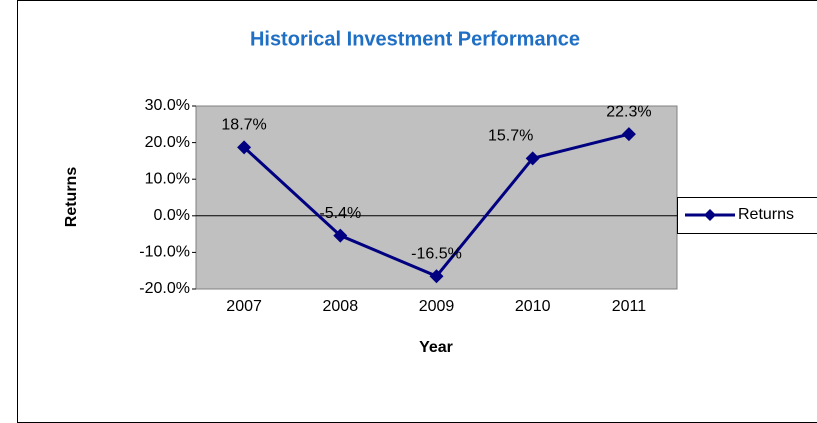  I want to click on chart-title: Historical Investment Performance, so click(415, 39).